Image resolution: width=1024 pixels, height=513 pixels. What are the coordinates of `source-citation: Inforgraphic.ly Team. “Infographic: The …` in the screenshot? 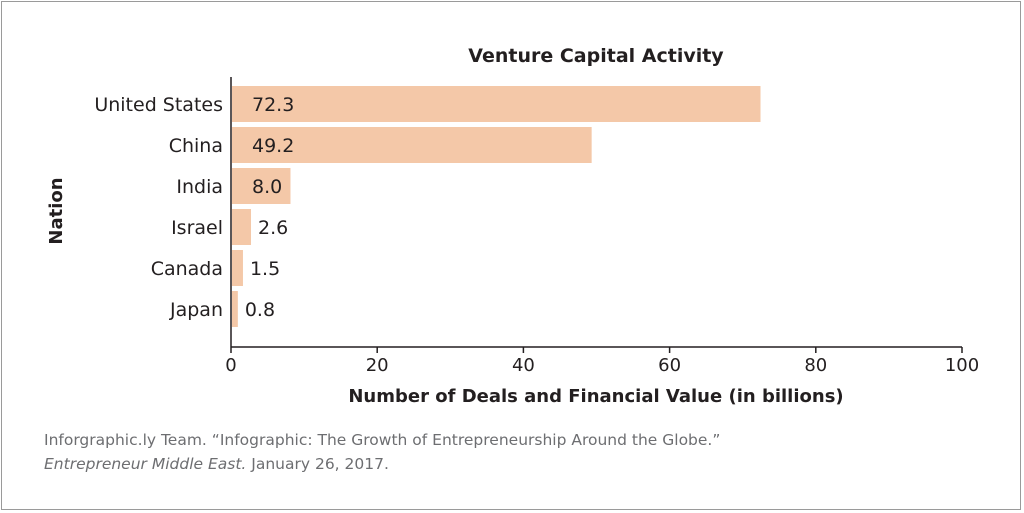 It's located at (382, 452).